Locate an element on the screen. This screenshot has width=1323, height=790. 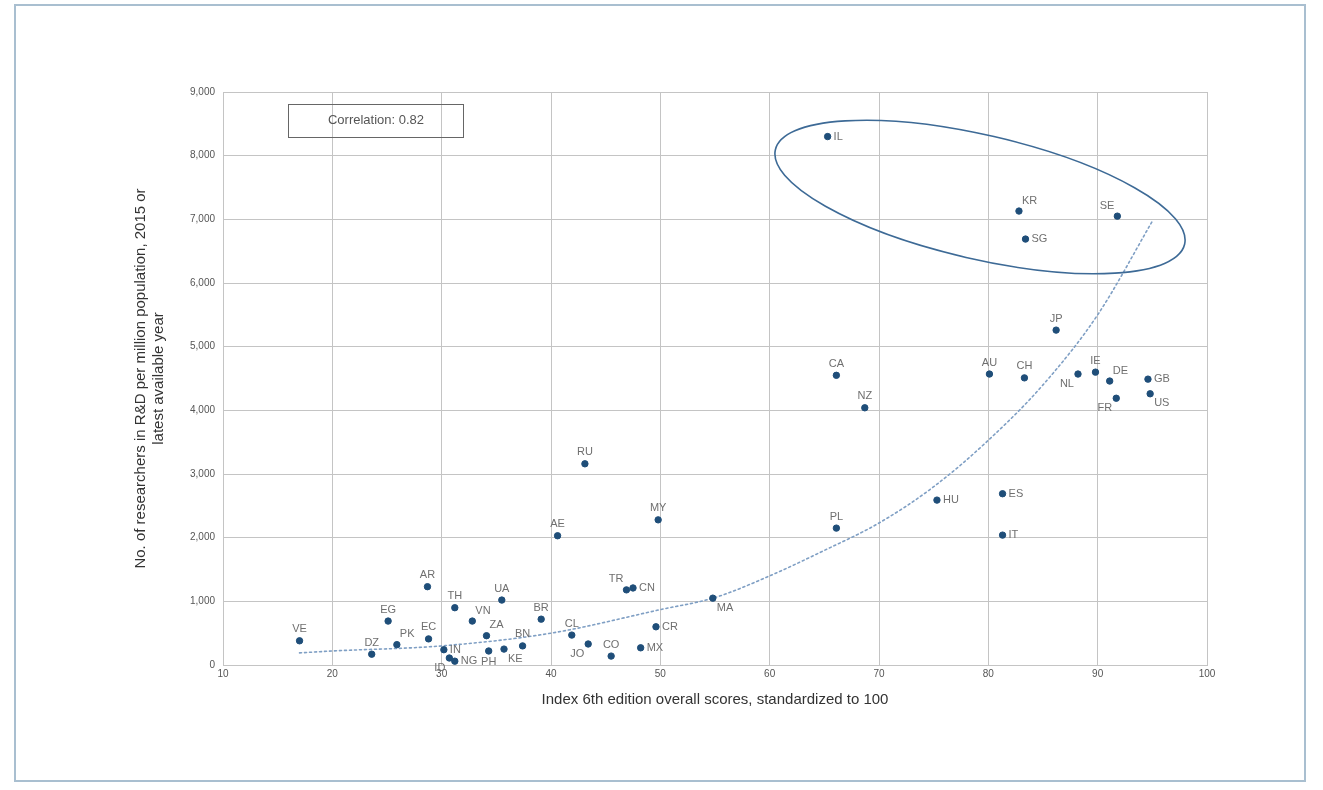
x-tick-label: 10 is located at coordinates (223, 673).